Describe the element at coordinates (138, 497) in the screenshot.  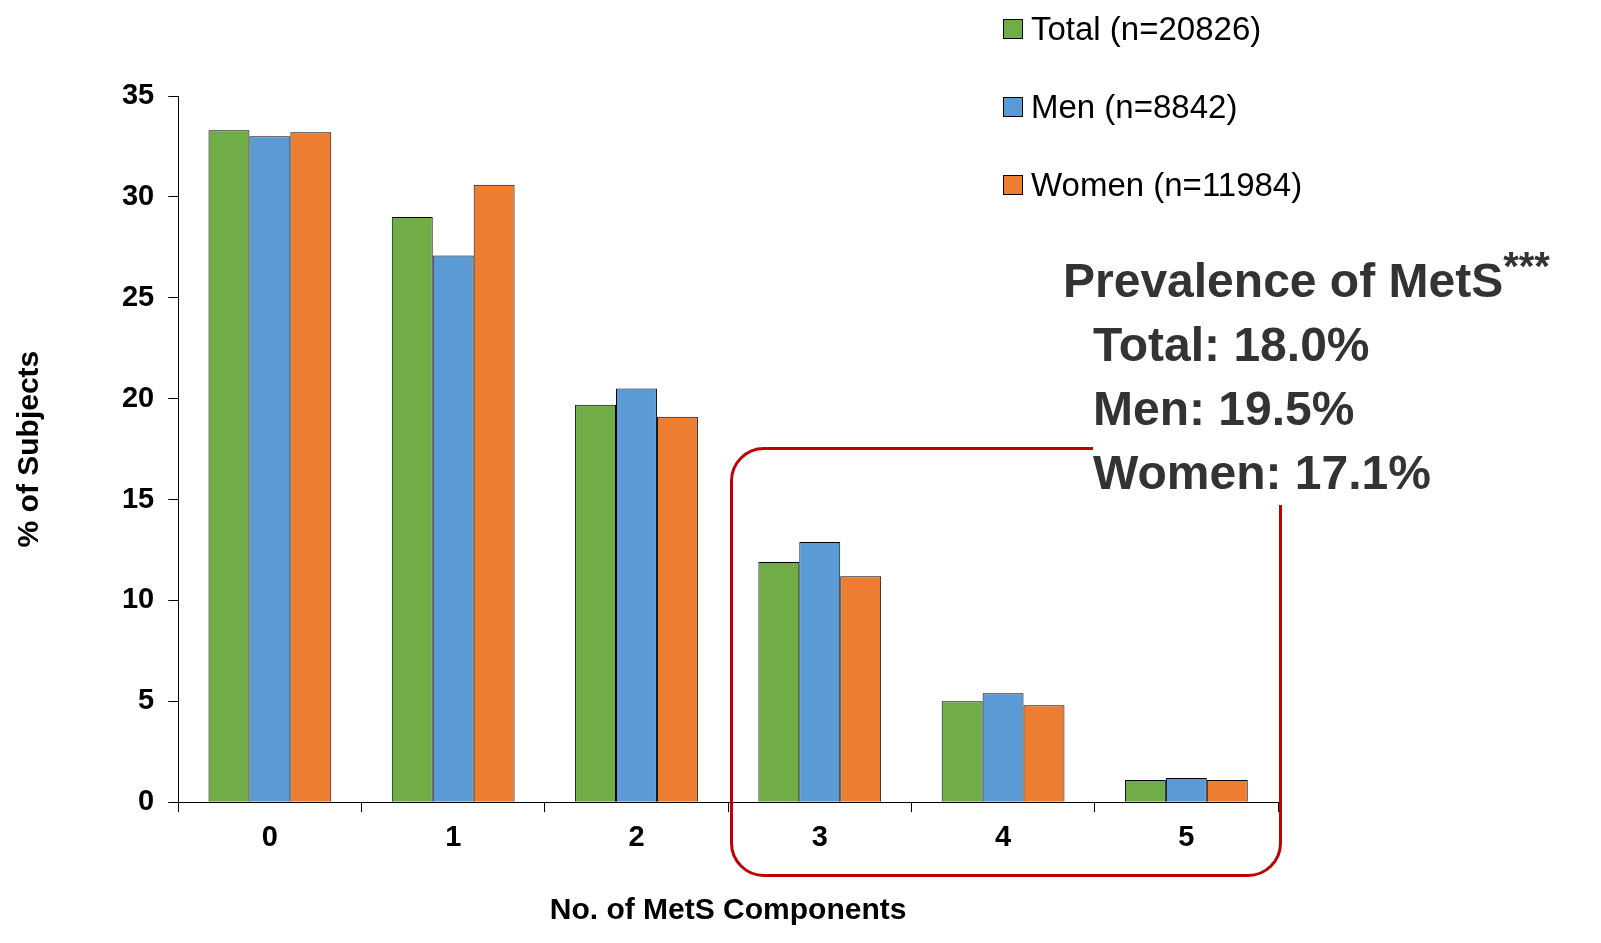
I see `y-tick-label: 15` at that location.